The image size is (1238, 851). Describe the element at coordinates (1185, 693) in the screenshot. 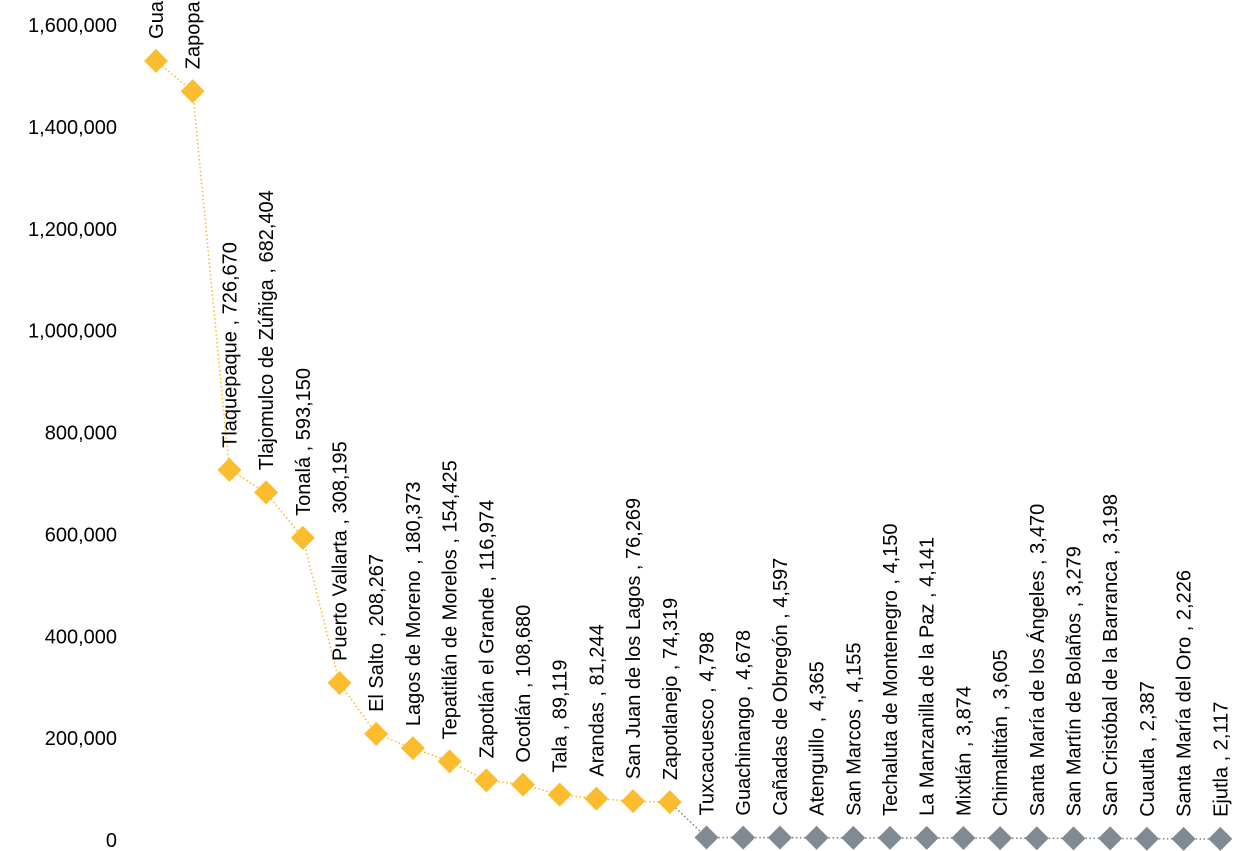

I see `data-point-label: Santa María del Oro , 2,226` at that location.